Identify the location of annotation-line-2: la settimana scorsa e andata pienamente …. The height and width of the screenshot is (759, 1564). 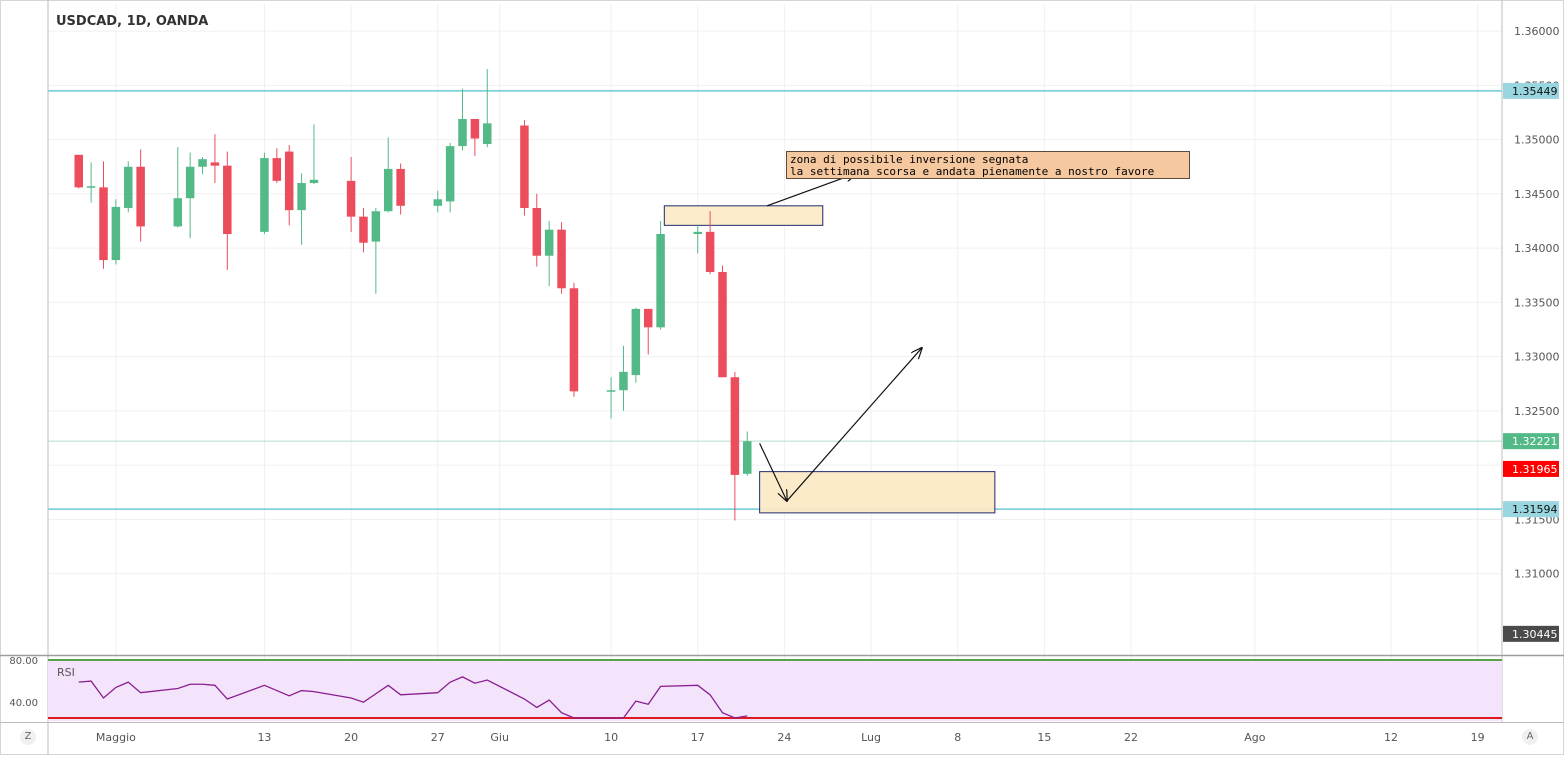
(972, 171).